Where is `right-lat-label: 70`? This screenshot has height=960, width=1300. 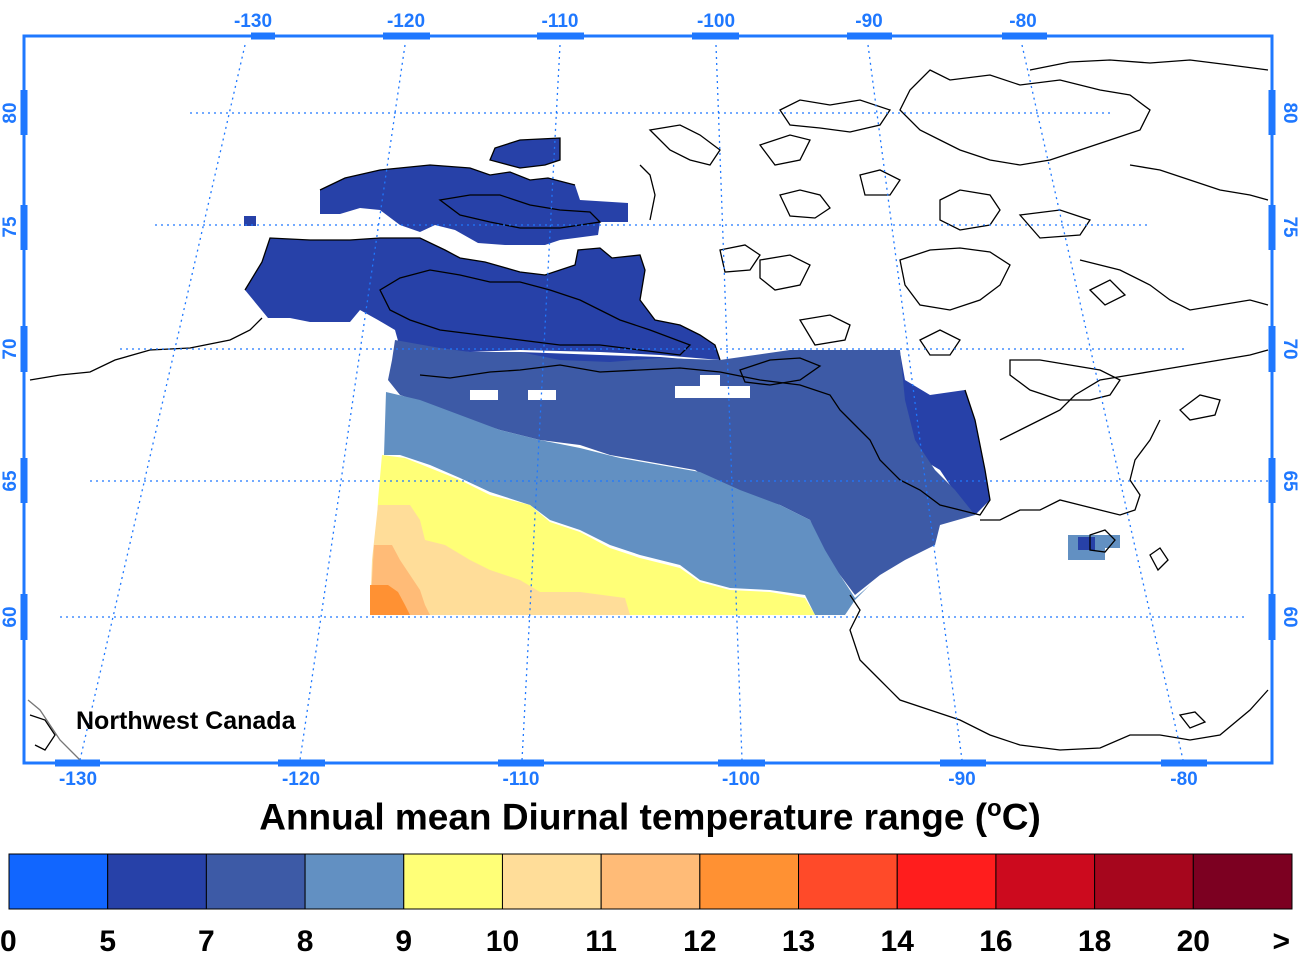
right-lat-label: 70 is located at coordinates (1289, 348).